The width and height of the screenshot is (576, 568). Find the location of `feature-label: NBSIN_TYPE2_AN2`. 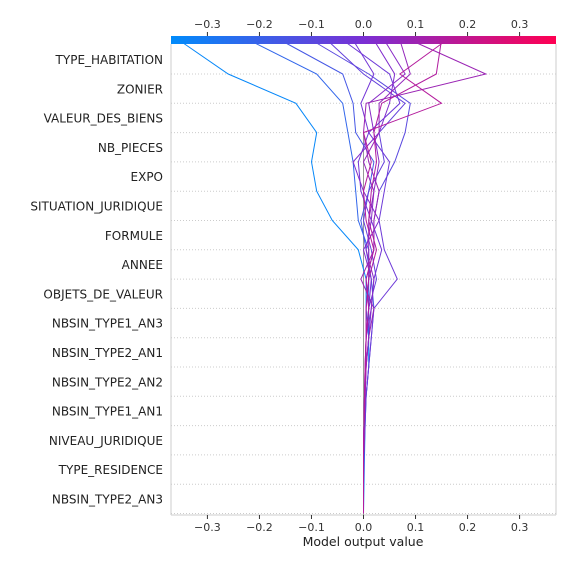

feature-label: NBSIN_TYPE2_AN2 is located at coordinates (107, 382).